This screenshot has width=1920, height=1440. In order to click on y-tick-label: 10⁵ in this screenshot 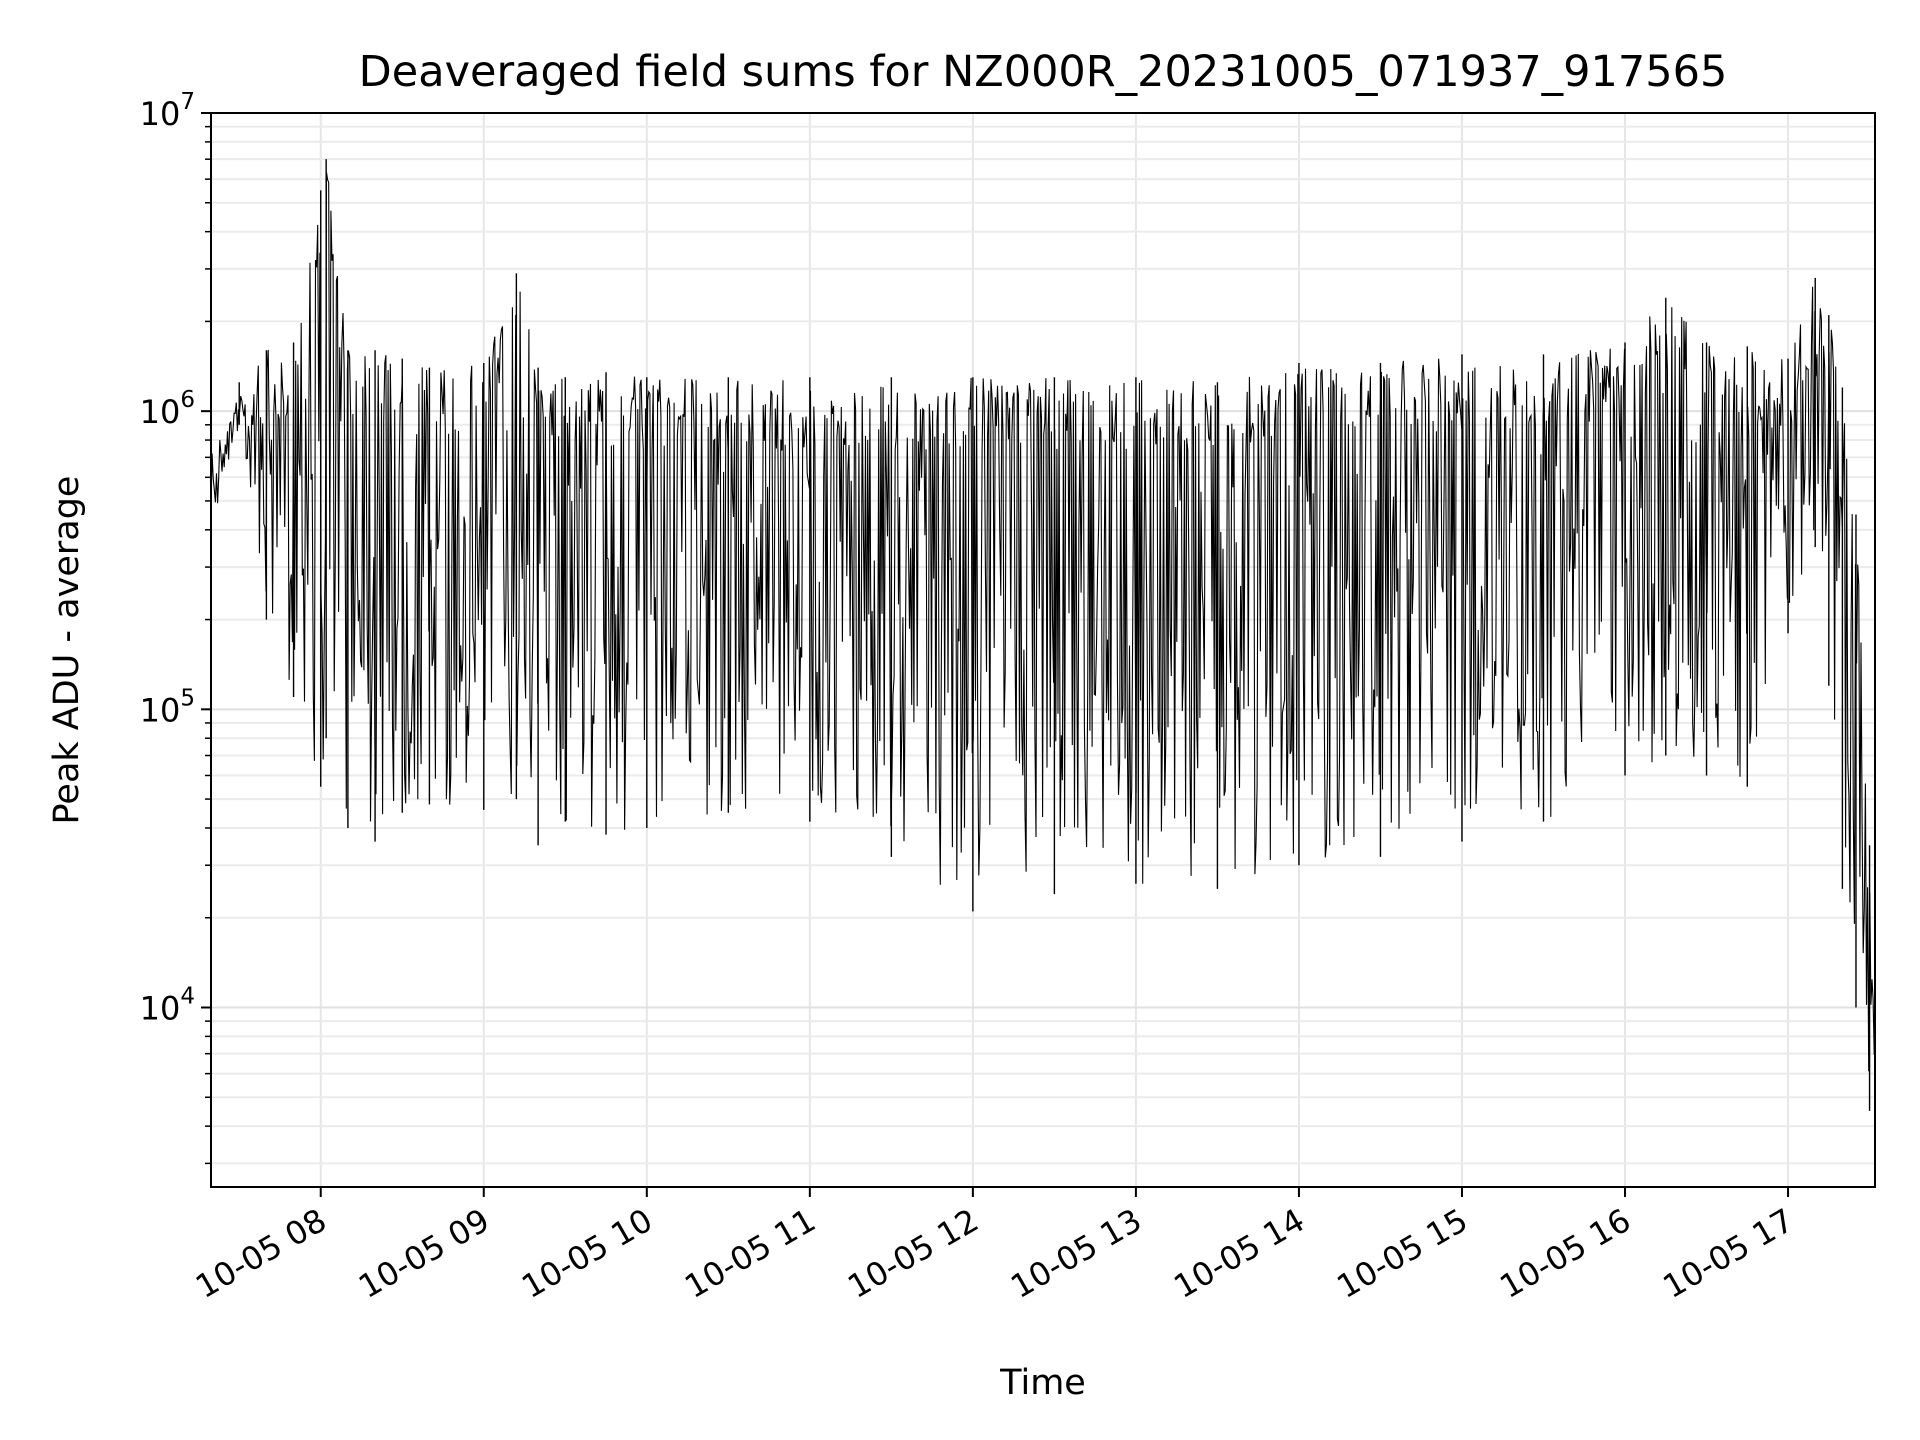, I will do `click(167, 707)`.